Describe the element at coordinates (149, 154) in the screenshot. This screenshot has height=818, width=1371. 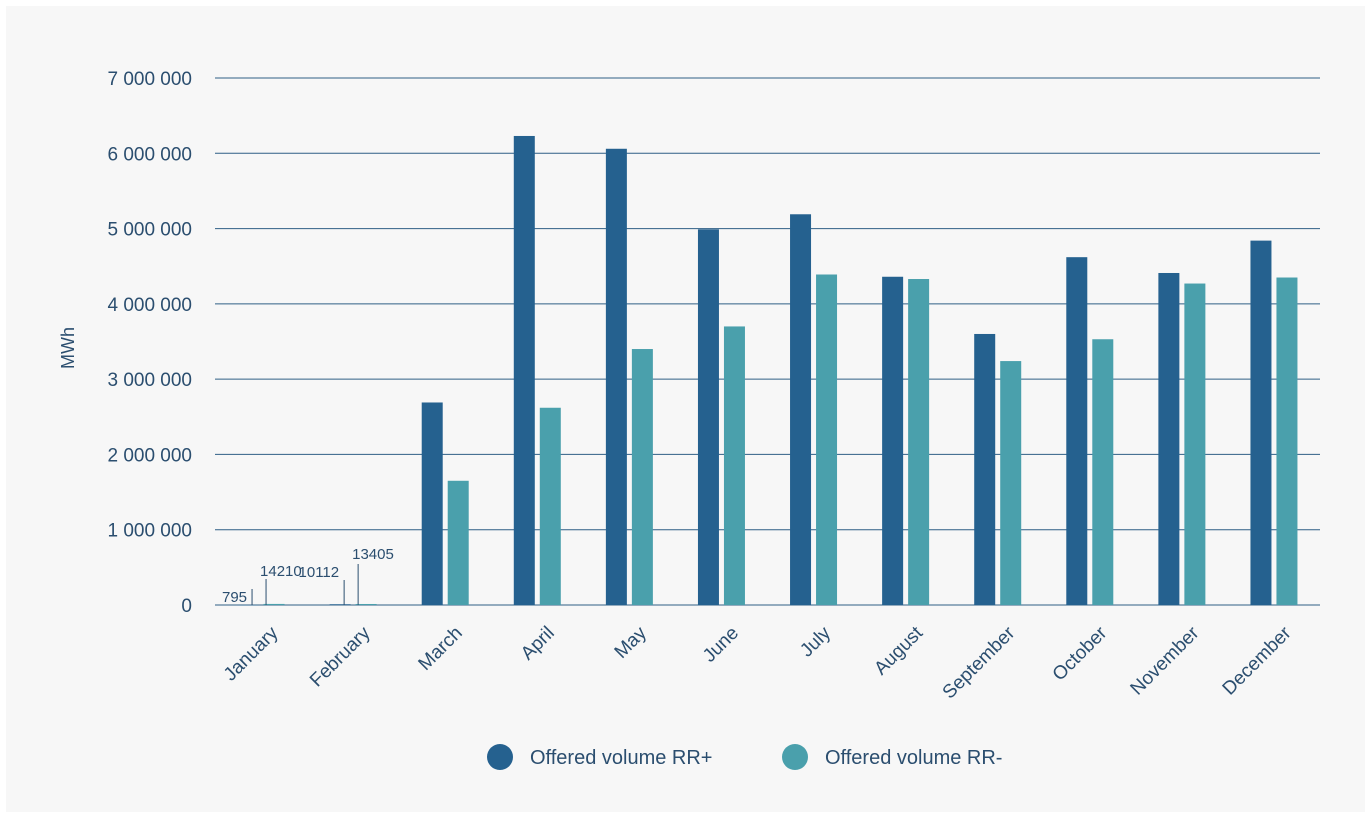
I see `y-tick-label: 6 000 000` at that location.